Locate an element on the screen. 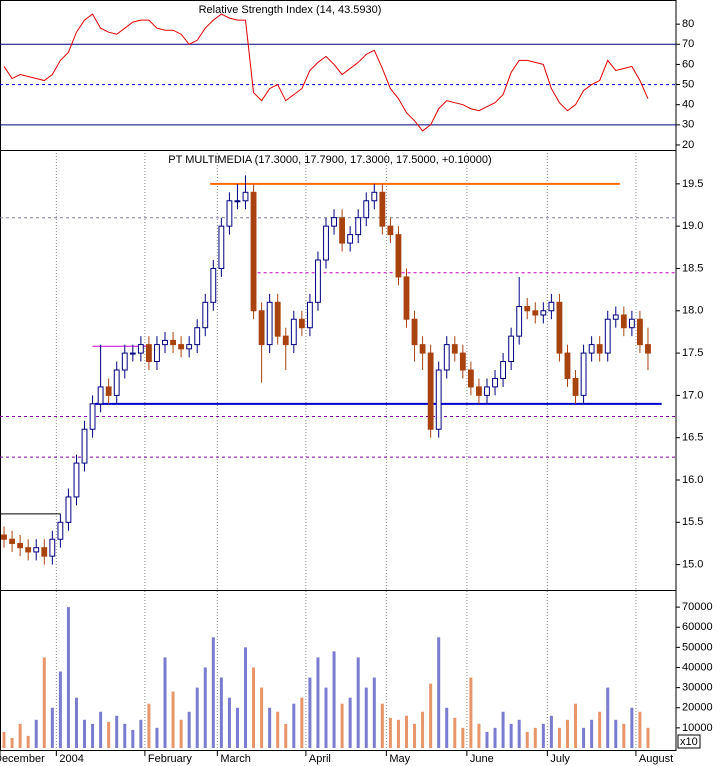 The width and height of the screenshot is (724, 766). y-tick-label: 17.0 is located at coordinates (692, 395).